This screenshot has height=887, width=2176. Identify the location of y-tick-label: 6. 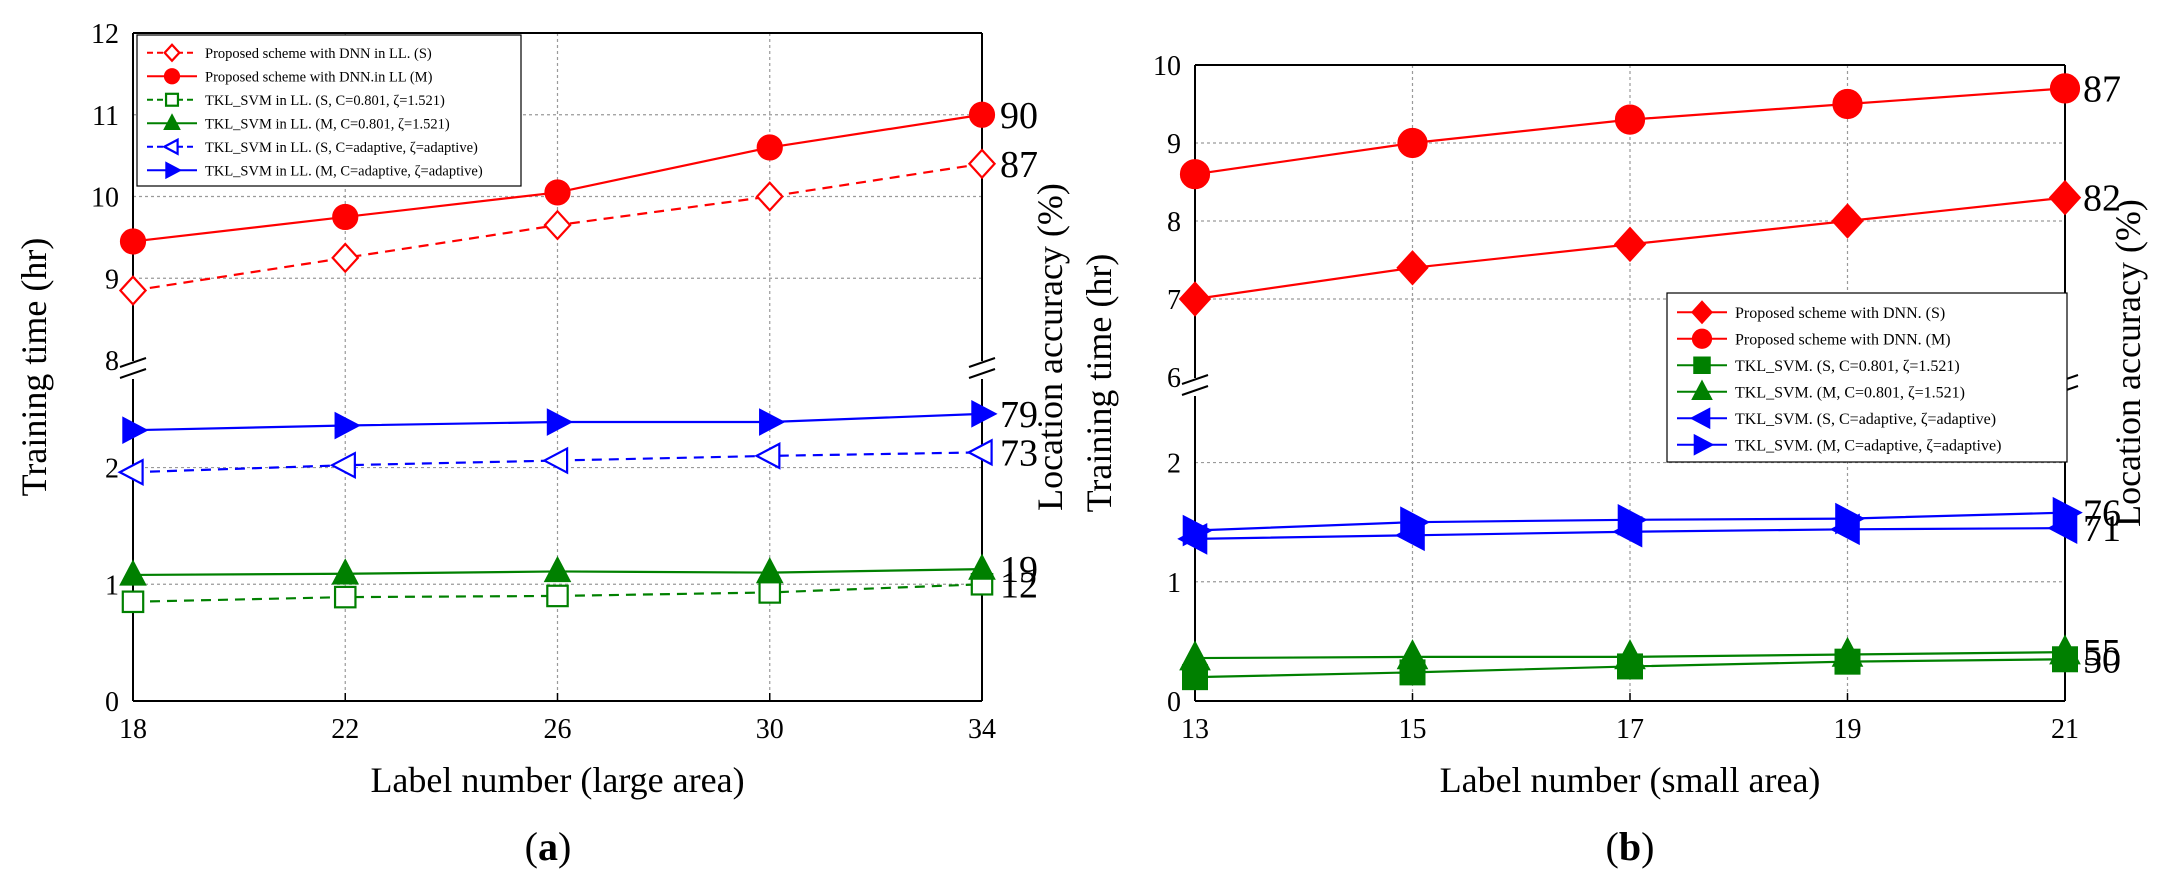
(1174, 378).